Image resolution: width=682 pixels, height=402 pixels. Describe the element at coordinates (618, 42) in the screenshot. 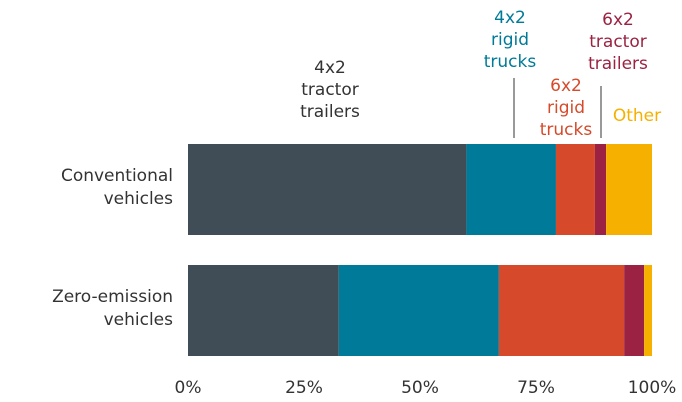

I see `series-label: 6x2 tractor trailers` at that location.